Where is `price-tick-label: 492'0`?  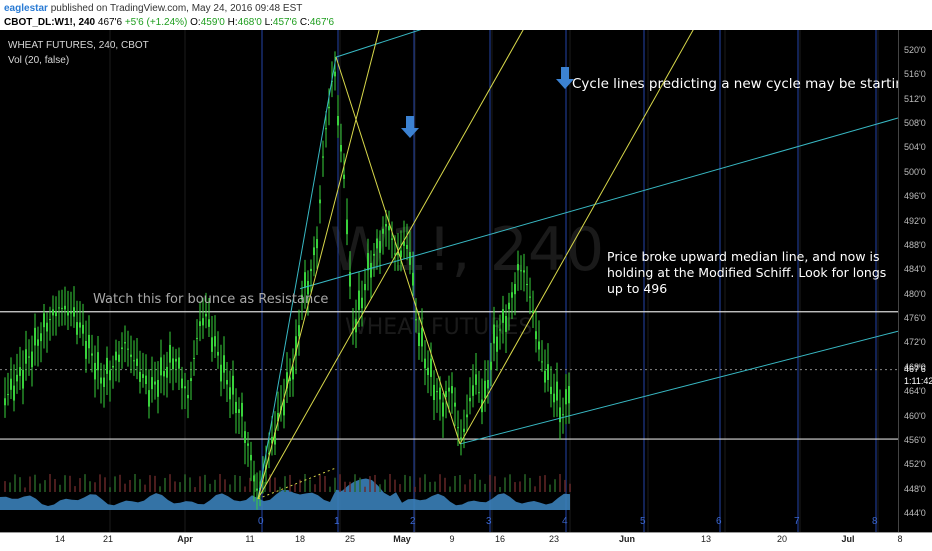 price-tick-label: 492'0 is located at coordinates (915, 220).